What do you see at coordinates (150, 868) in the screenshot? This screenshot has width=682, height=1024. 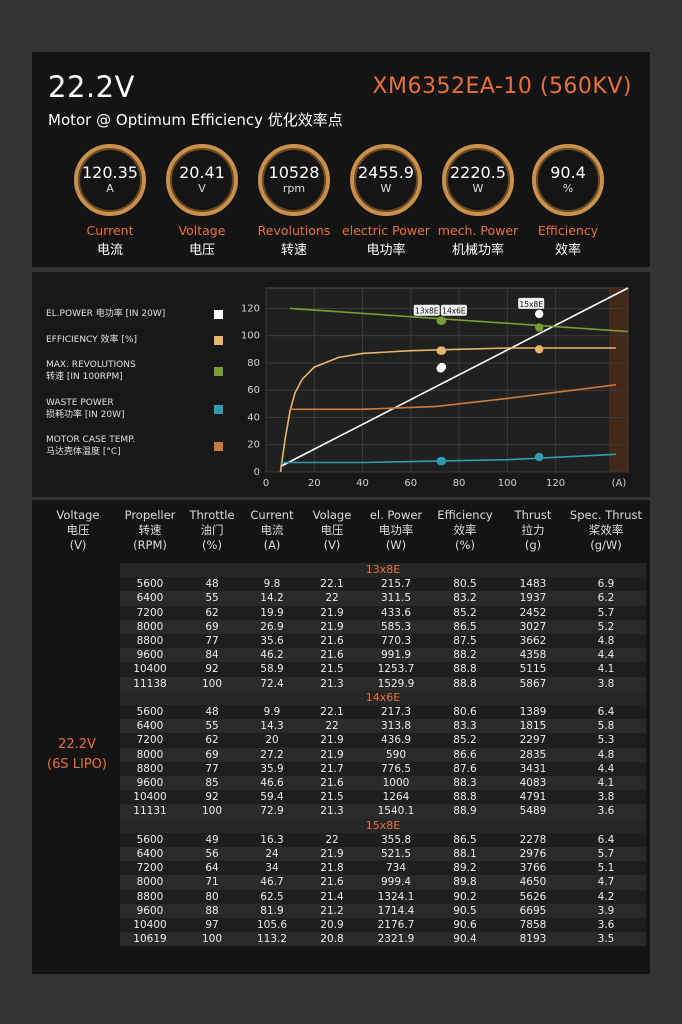 I see `table-cell: 7200` at bounding box center [150, 868].